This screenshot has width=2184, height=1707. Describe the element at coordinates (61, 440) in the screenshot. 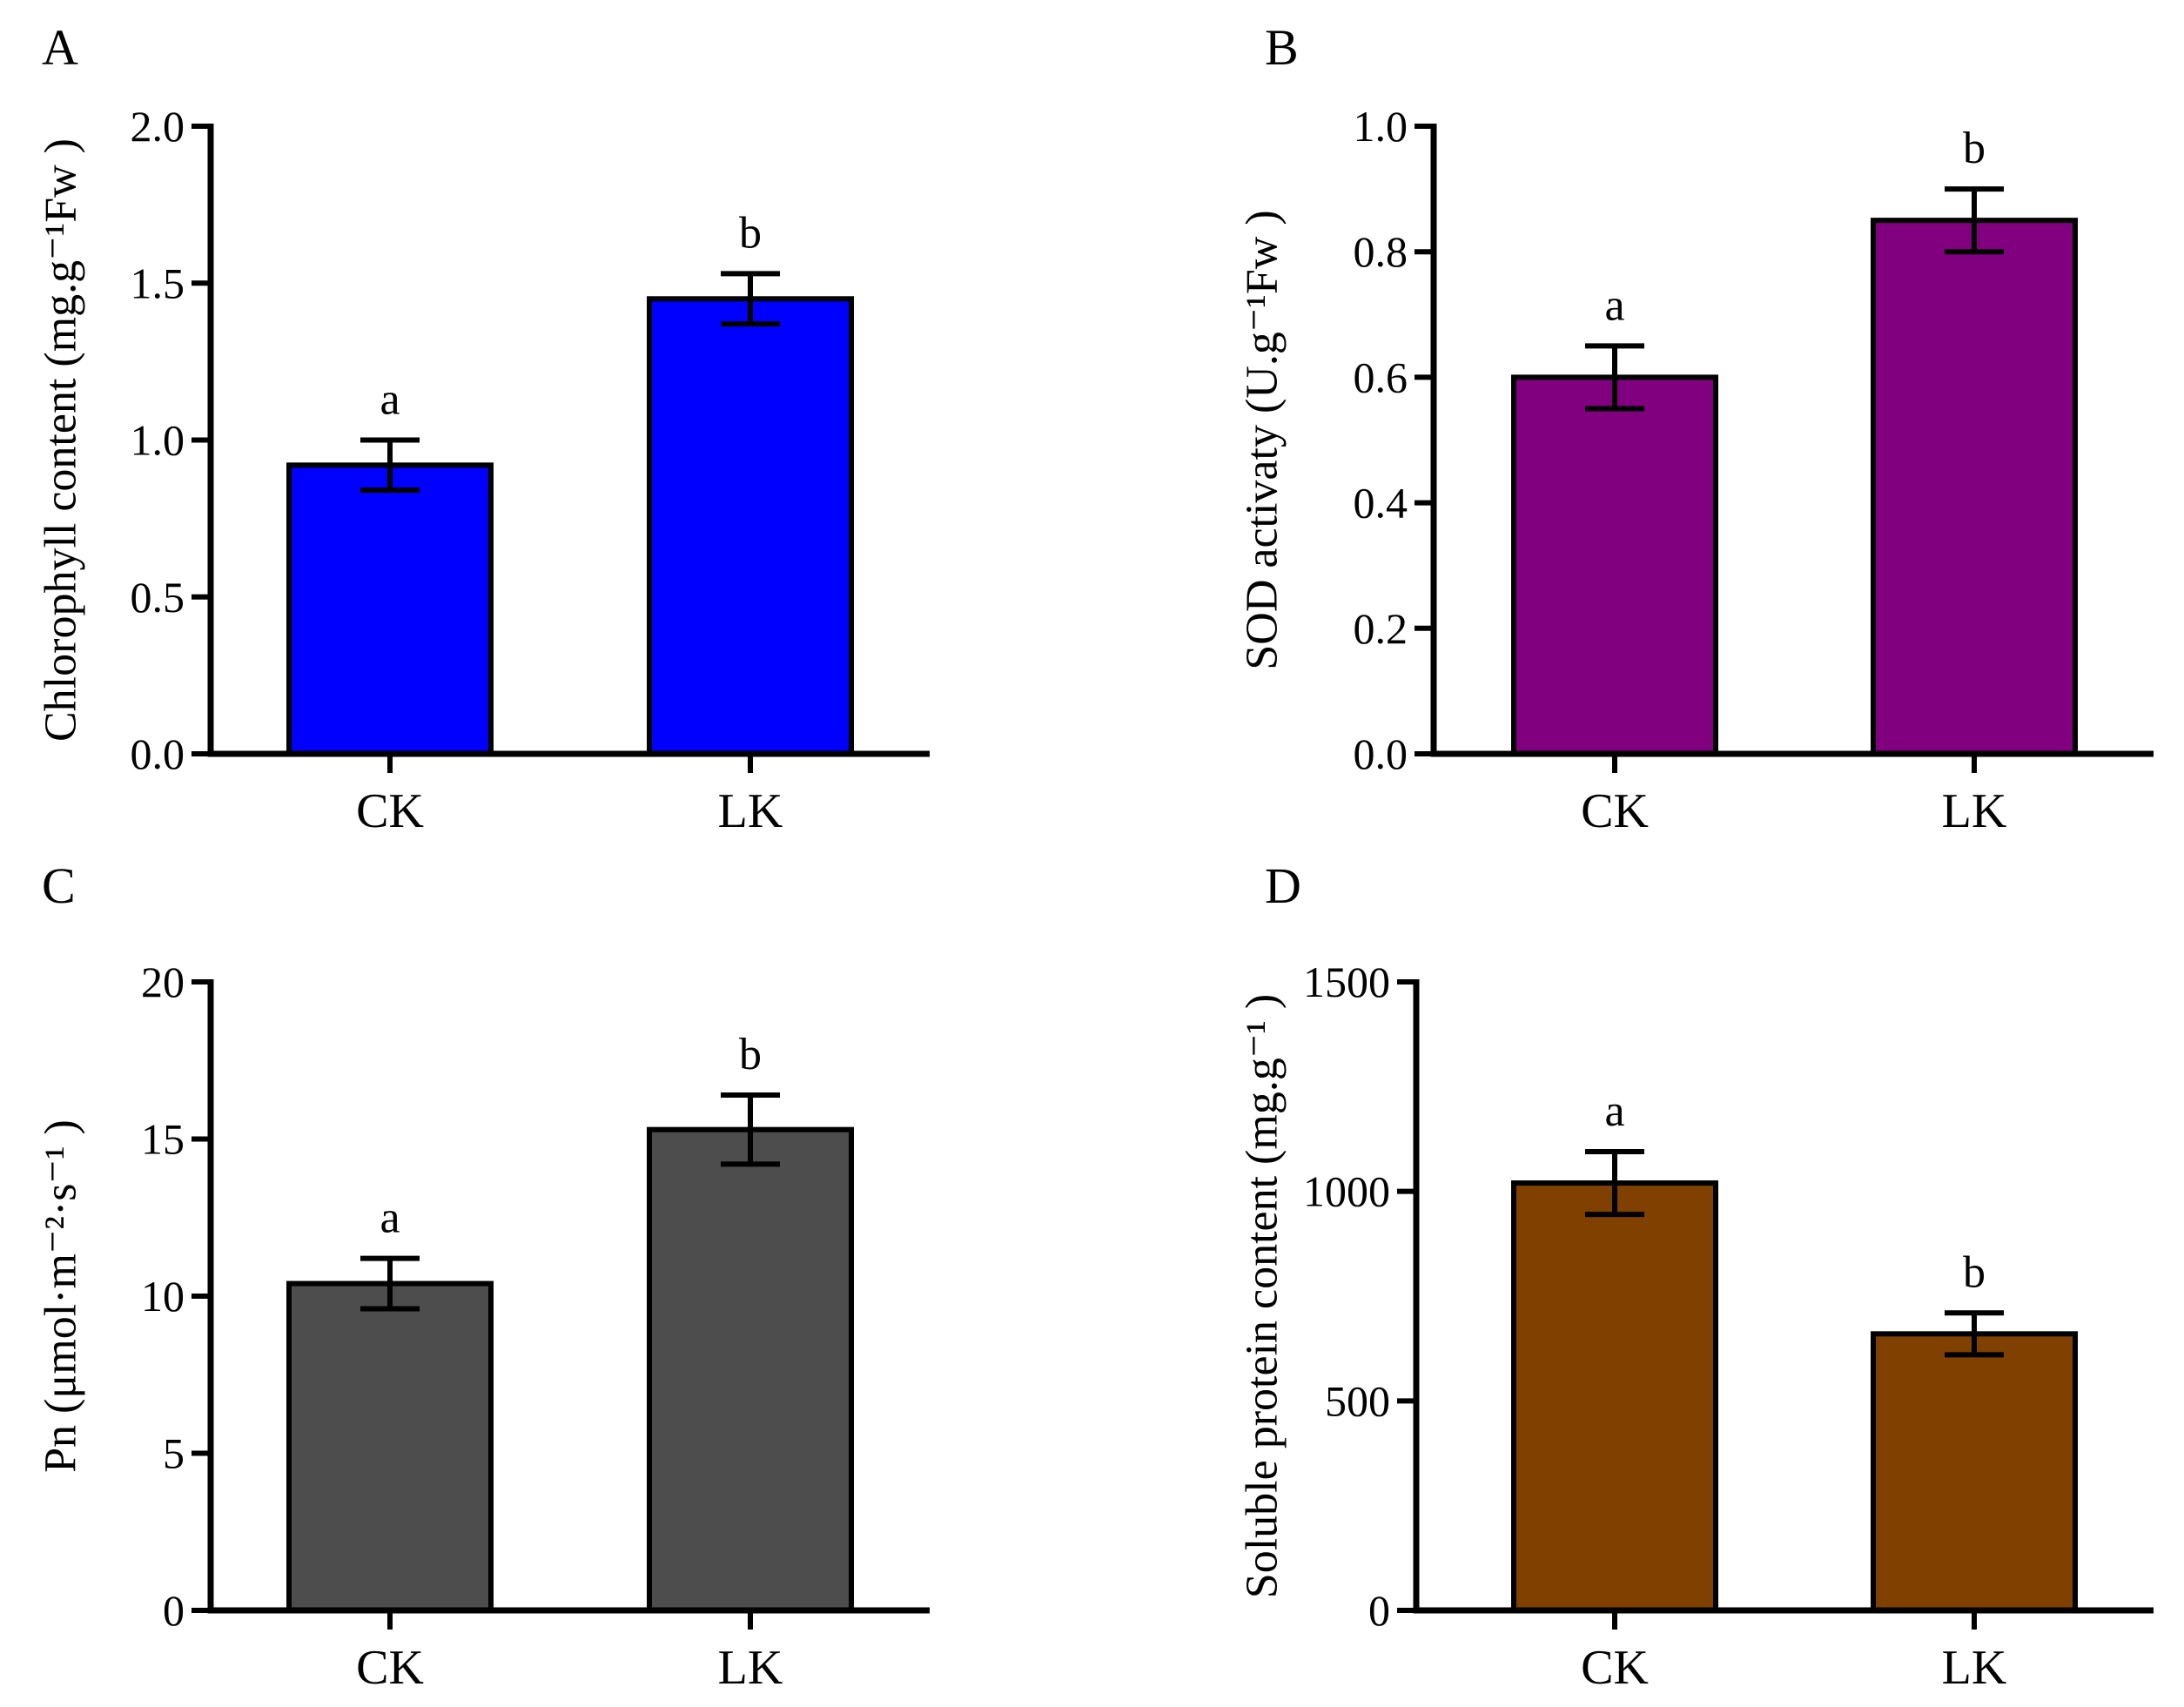

I see `y-axis-title: Chlorophyll content (mg.g⁻¹Fw )` at that location.